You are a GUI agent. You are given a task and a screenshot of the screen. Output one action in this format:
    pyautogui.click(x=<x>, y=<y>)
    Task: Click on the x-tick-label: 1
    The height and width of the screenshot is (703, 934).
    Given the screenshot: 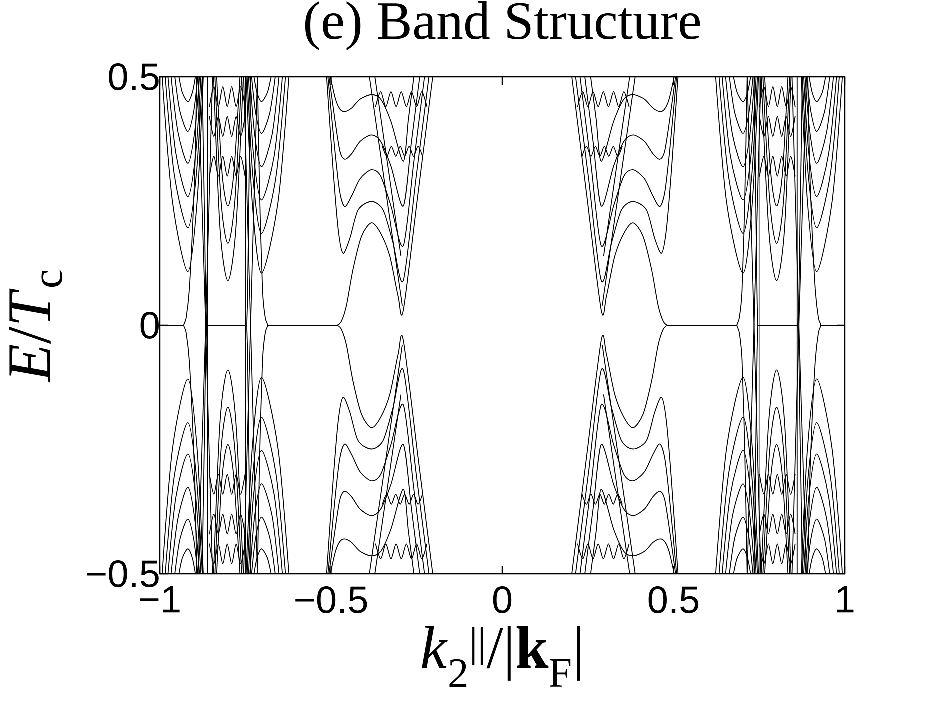 What is the action you would take?
    pyautogui.click(x=845, y=599)
    